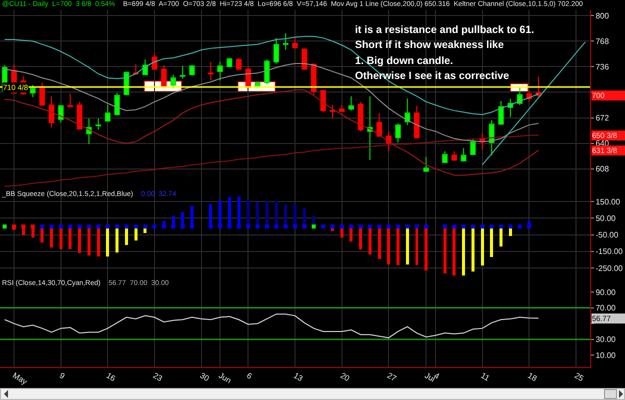 The image size is (625, 400). Describe the element at coordinates (249, 376) in the screenshot. I see `x-tick-label: 6` at that location.